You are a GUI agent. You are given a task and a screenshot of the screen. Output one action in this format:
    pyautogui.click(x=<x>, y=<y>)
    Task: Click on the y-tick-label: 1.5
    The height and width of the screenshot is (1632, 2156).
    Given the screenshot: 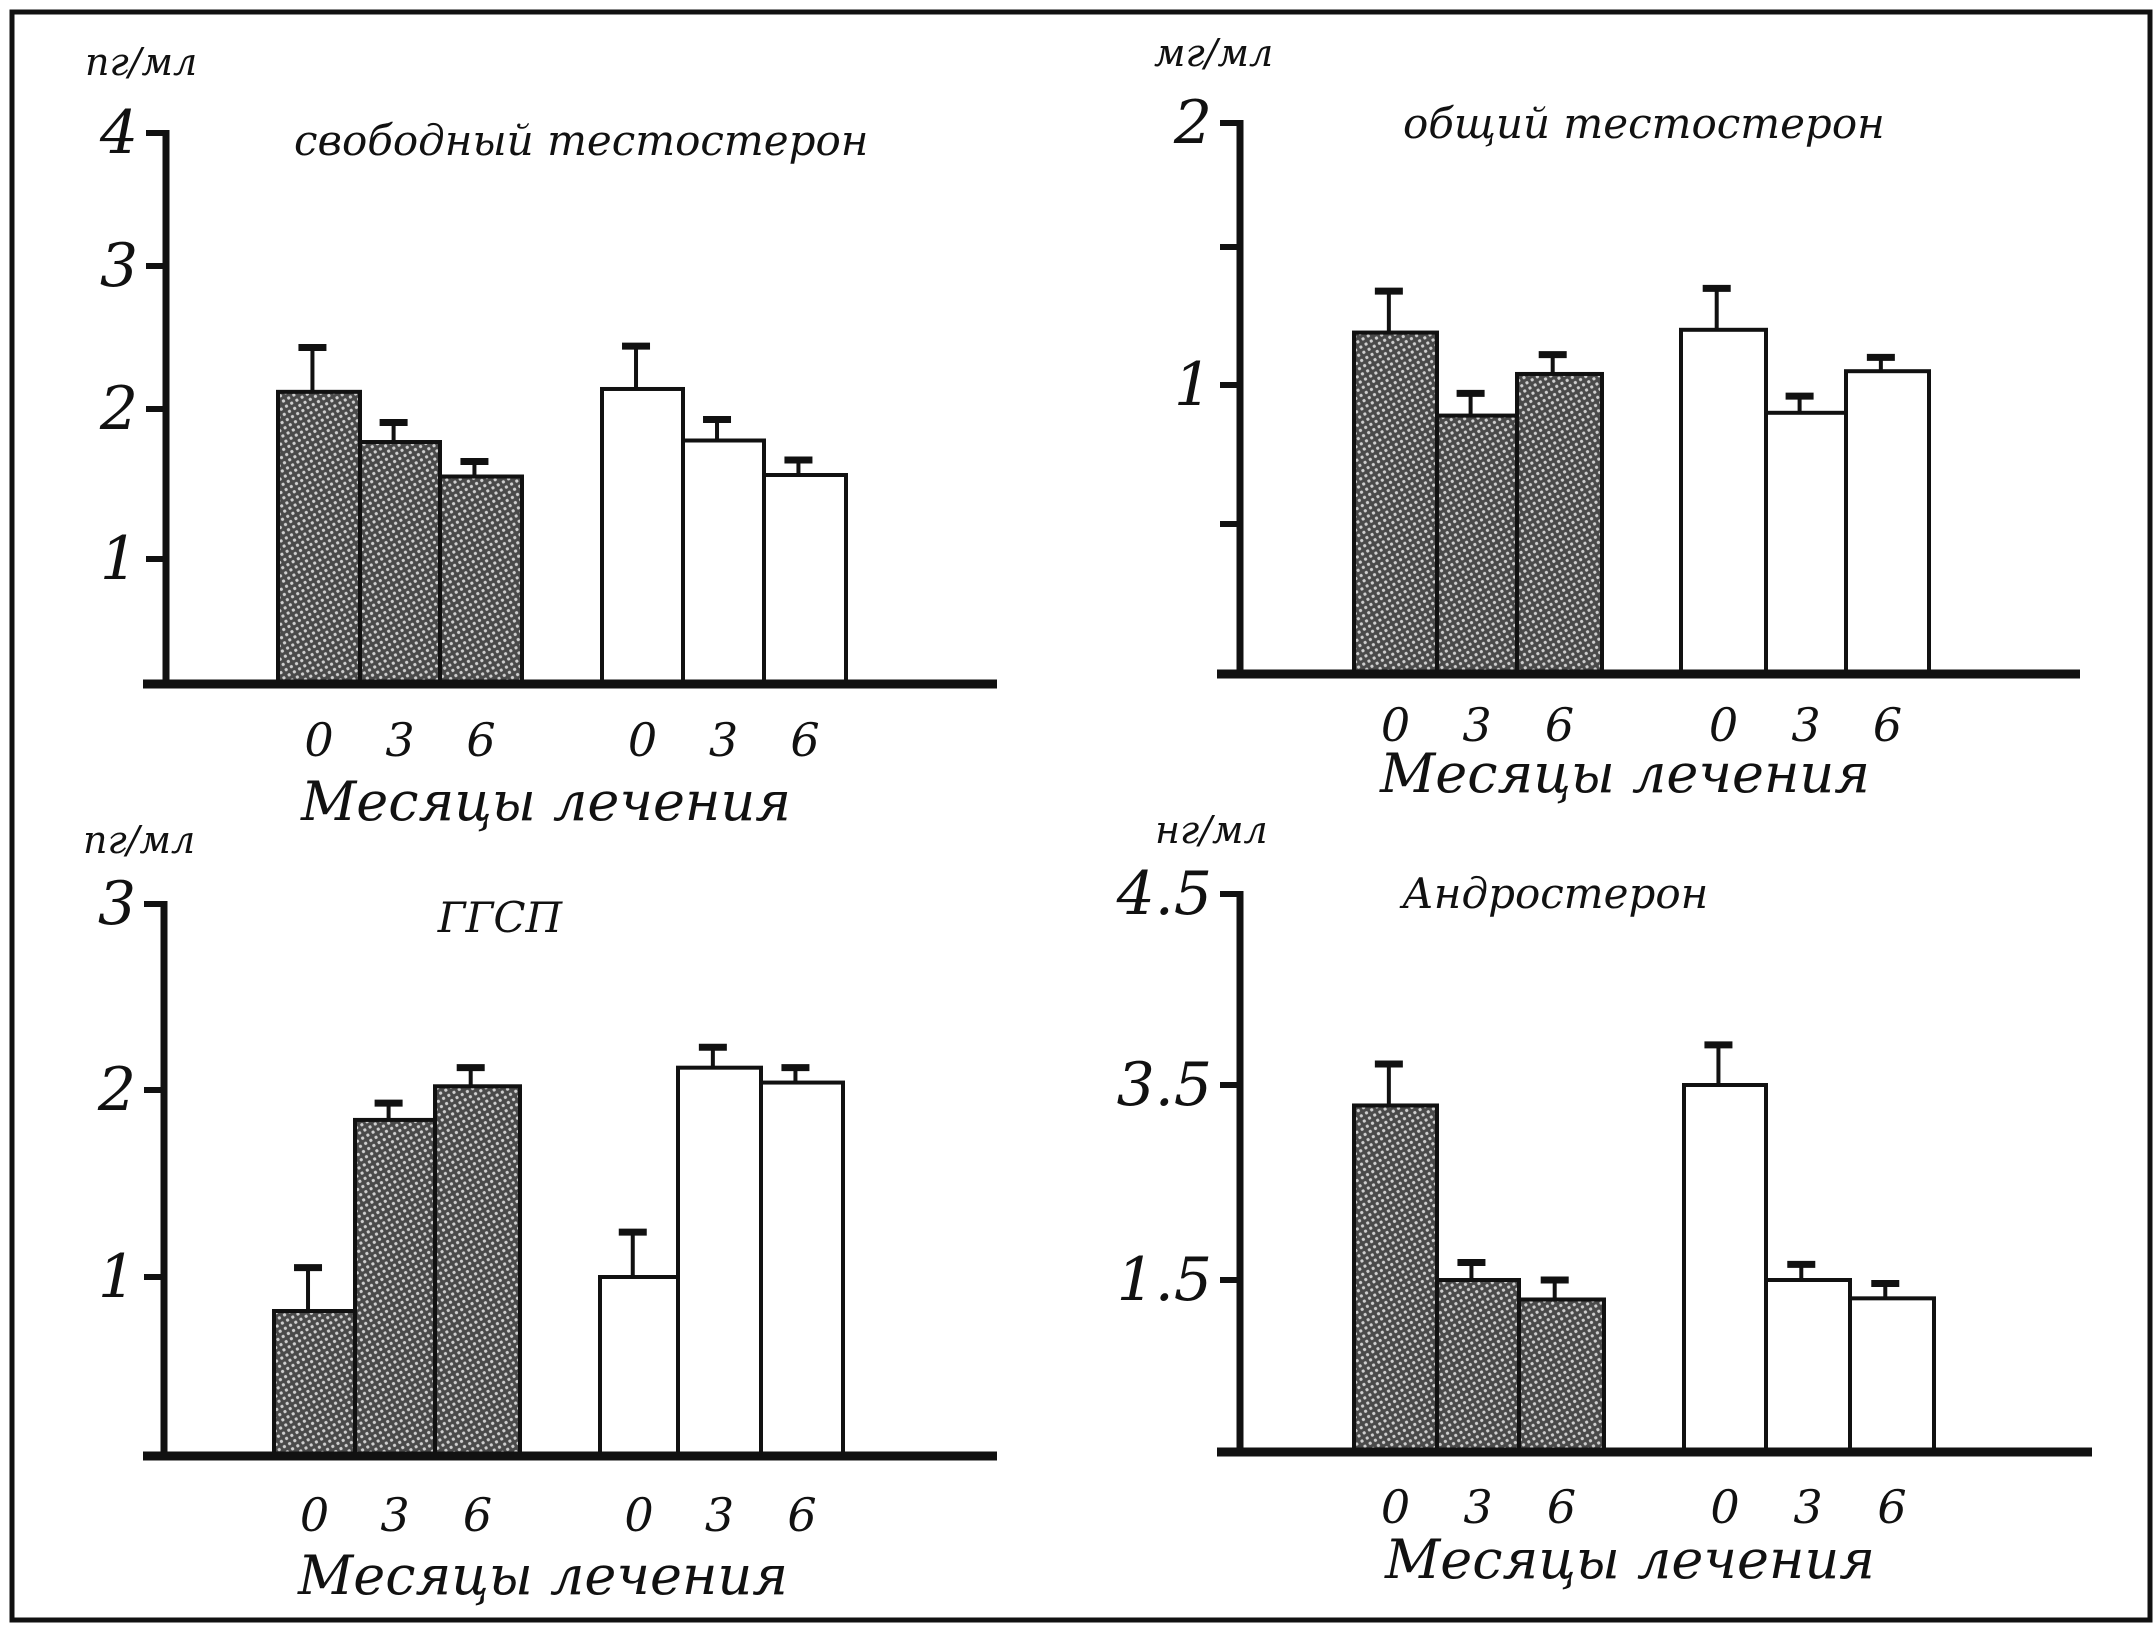 What is the action you would take?
    pyautogui.click(x=1164, y=1280)
    